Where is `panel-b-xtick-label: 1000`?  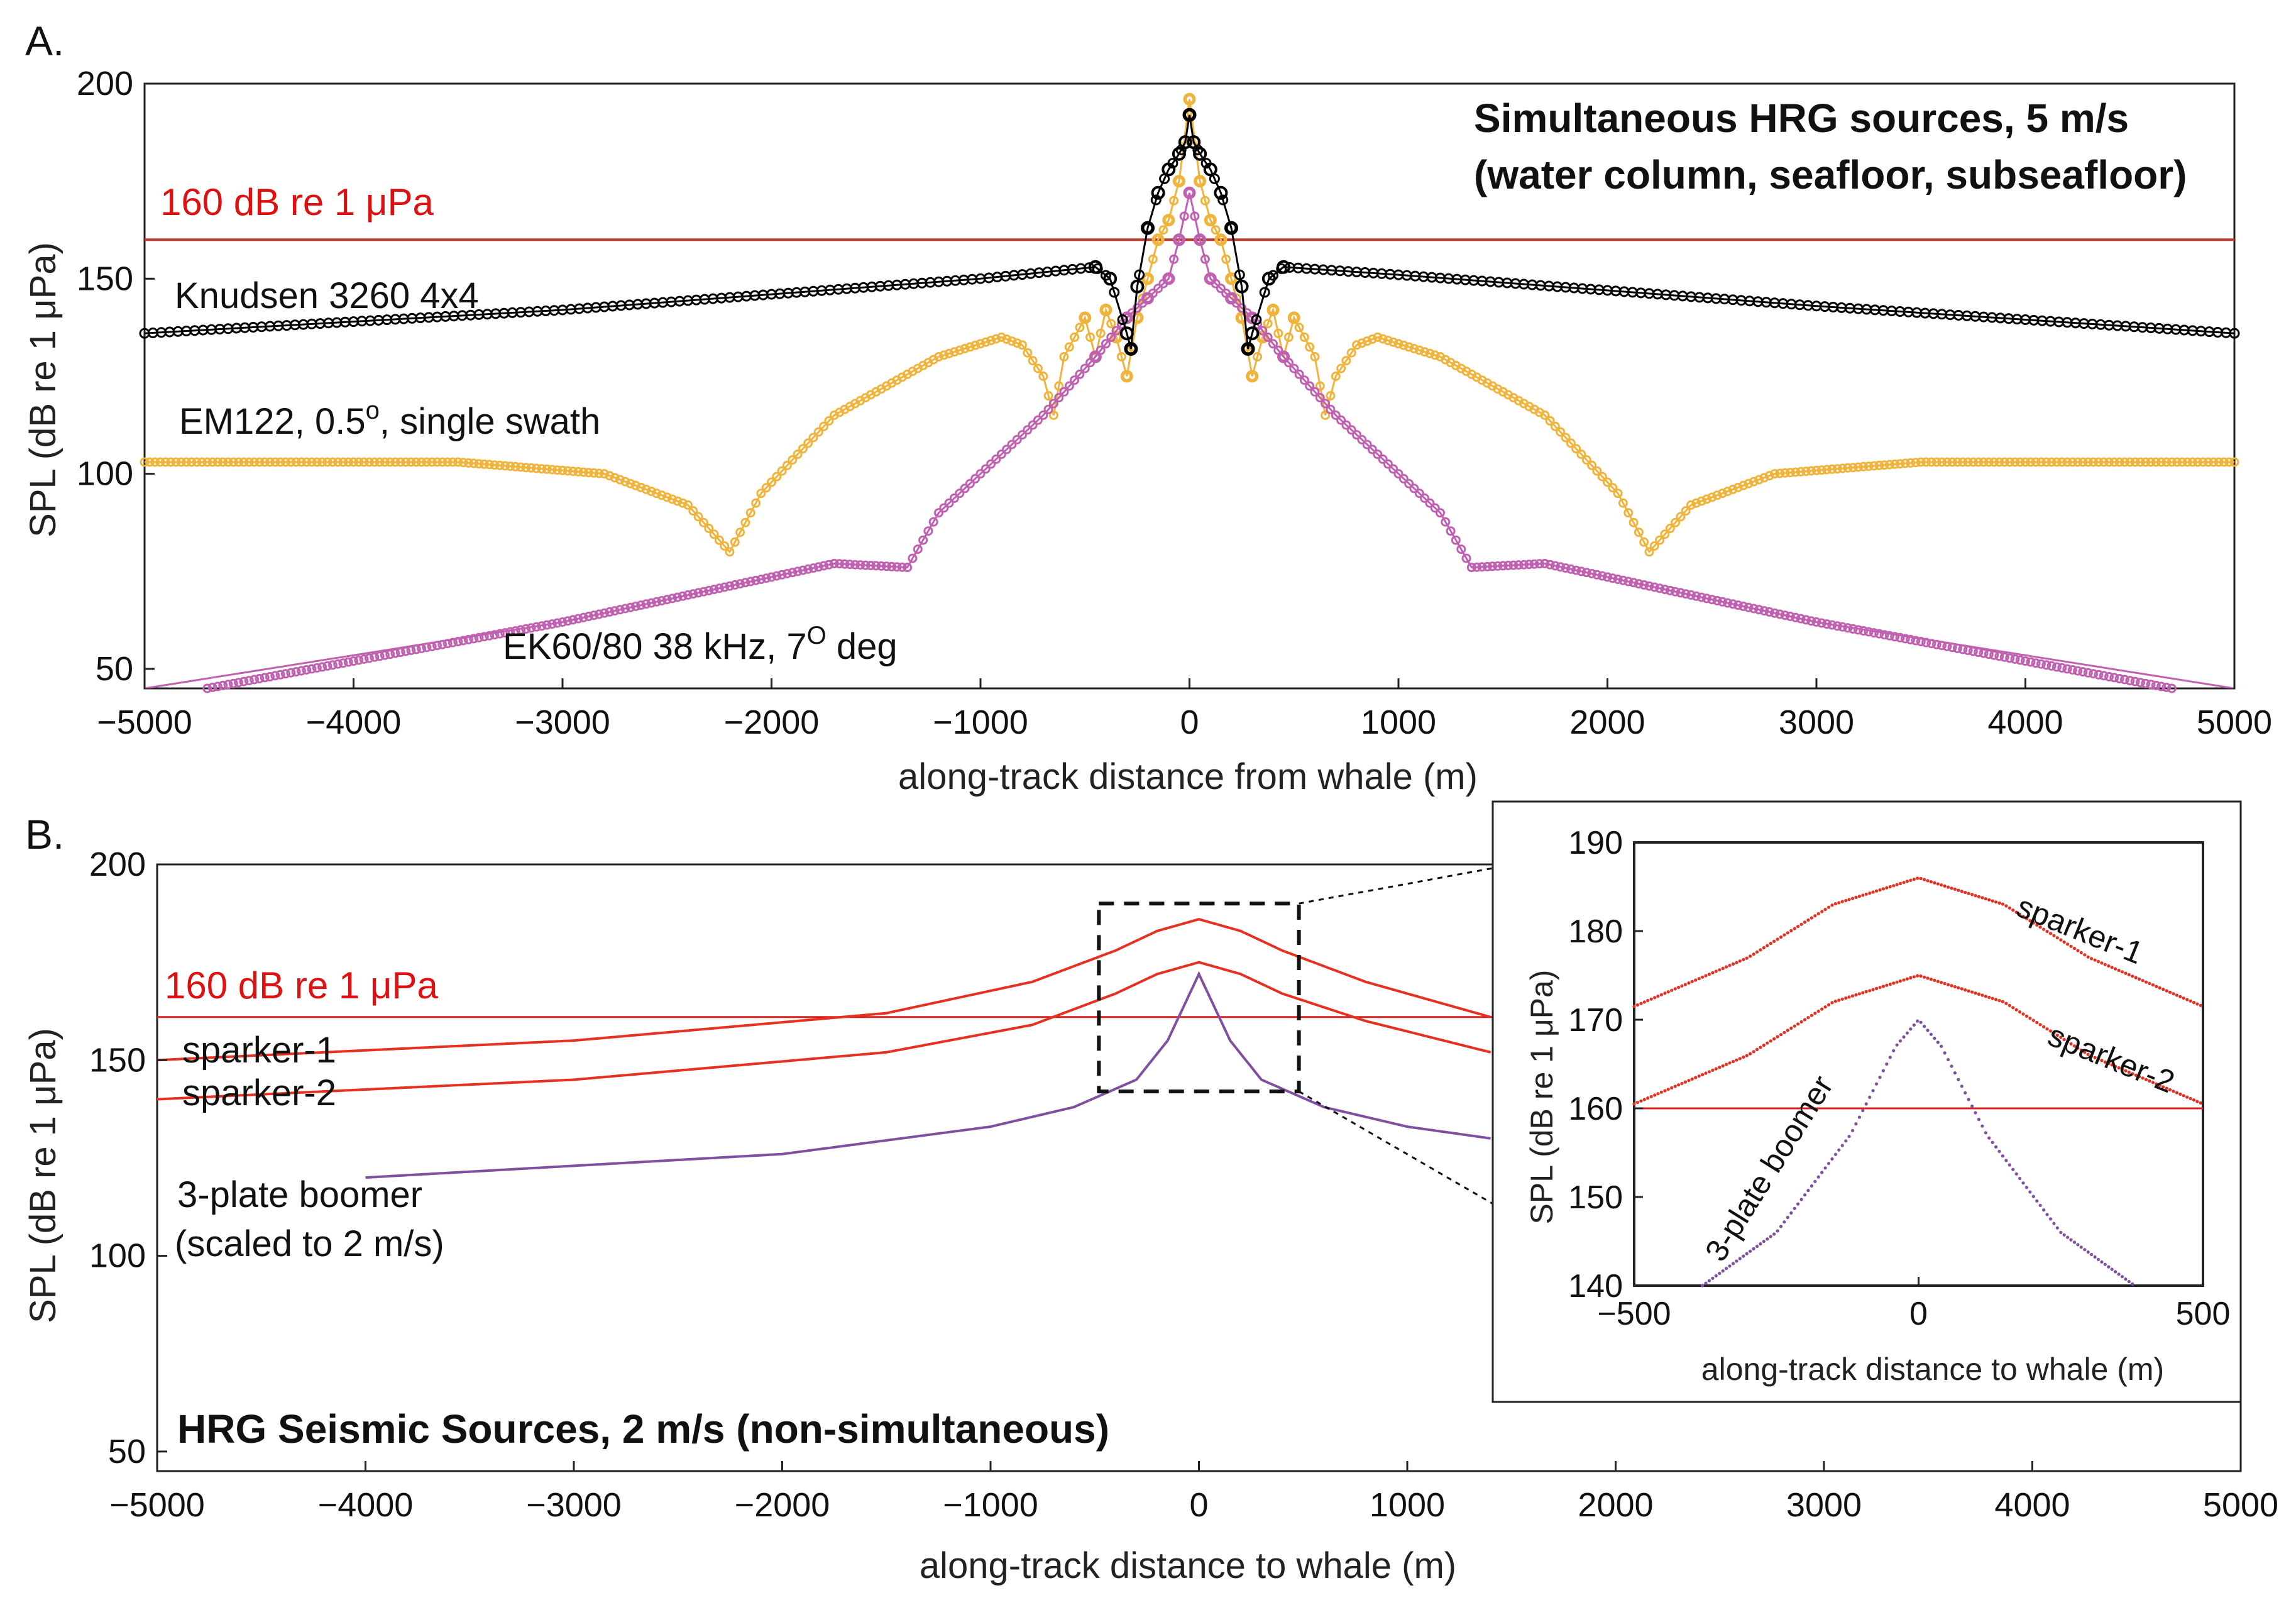 panel-b-xtick-label: 1000 is located at coordinates (1407, 1505).